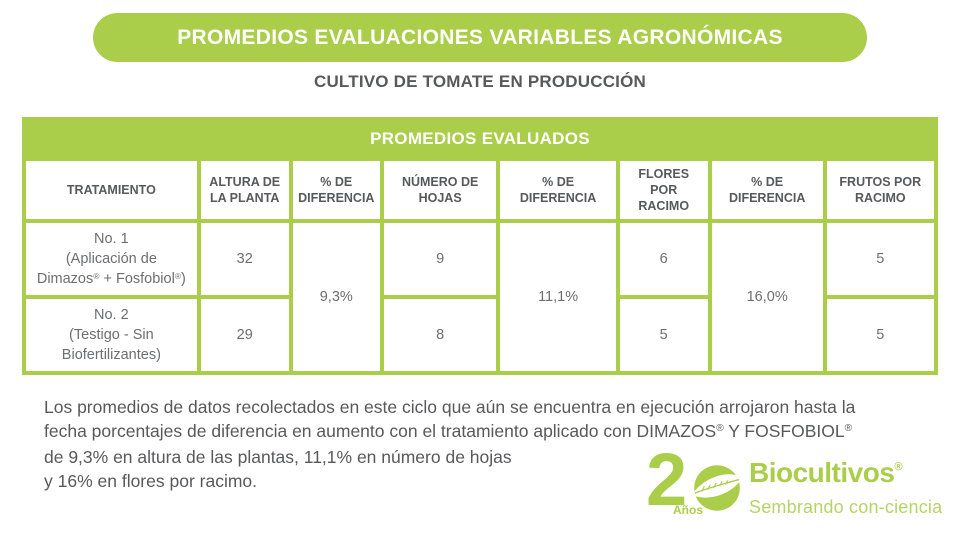 Image resolution: width=960 pixels, height=540 pixels. I want to click on logo-brand: Biocultivos®, so click(845, 476).